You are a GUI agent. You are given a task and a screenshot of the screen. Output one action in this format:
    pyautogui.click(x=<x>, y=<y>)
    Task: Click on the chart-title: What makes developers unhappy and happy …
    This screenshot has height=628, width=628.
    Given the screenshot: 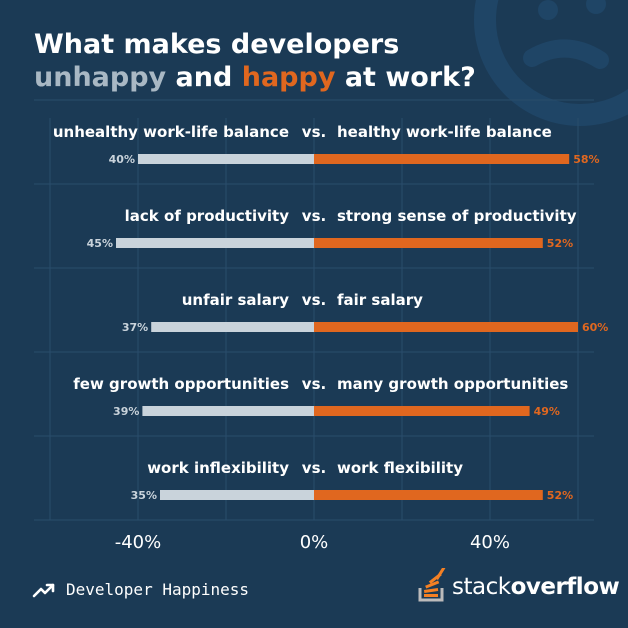 What is the action you would take?
    pyautogui.click(x=255, y=61)
    